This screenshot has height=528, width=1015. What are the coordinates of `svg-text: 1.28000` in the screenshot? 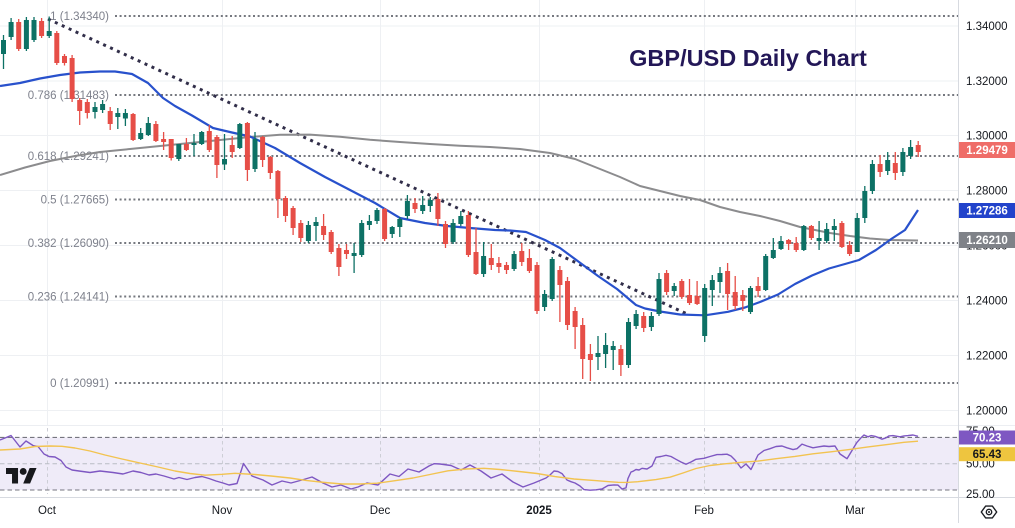 It's located at (987, 192).